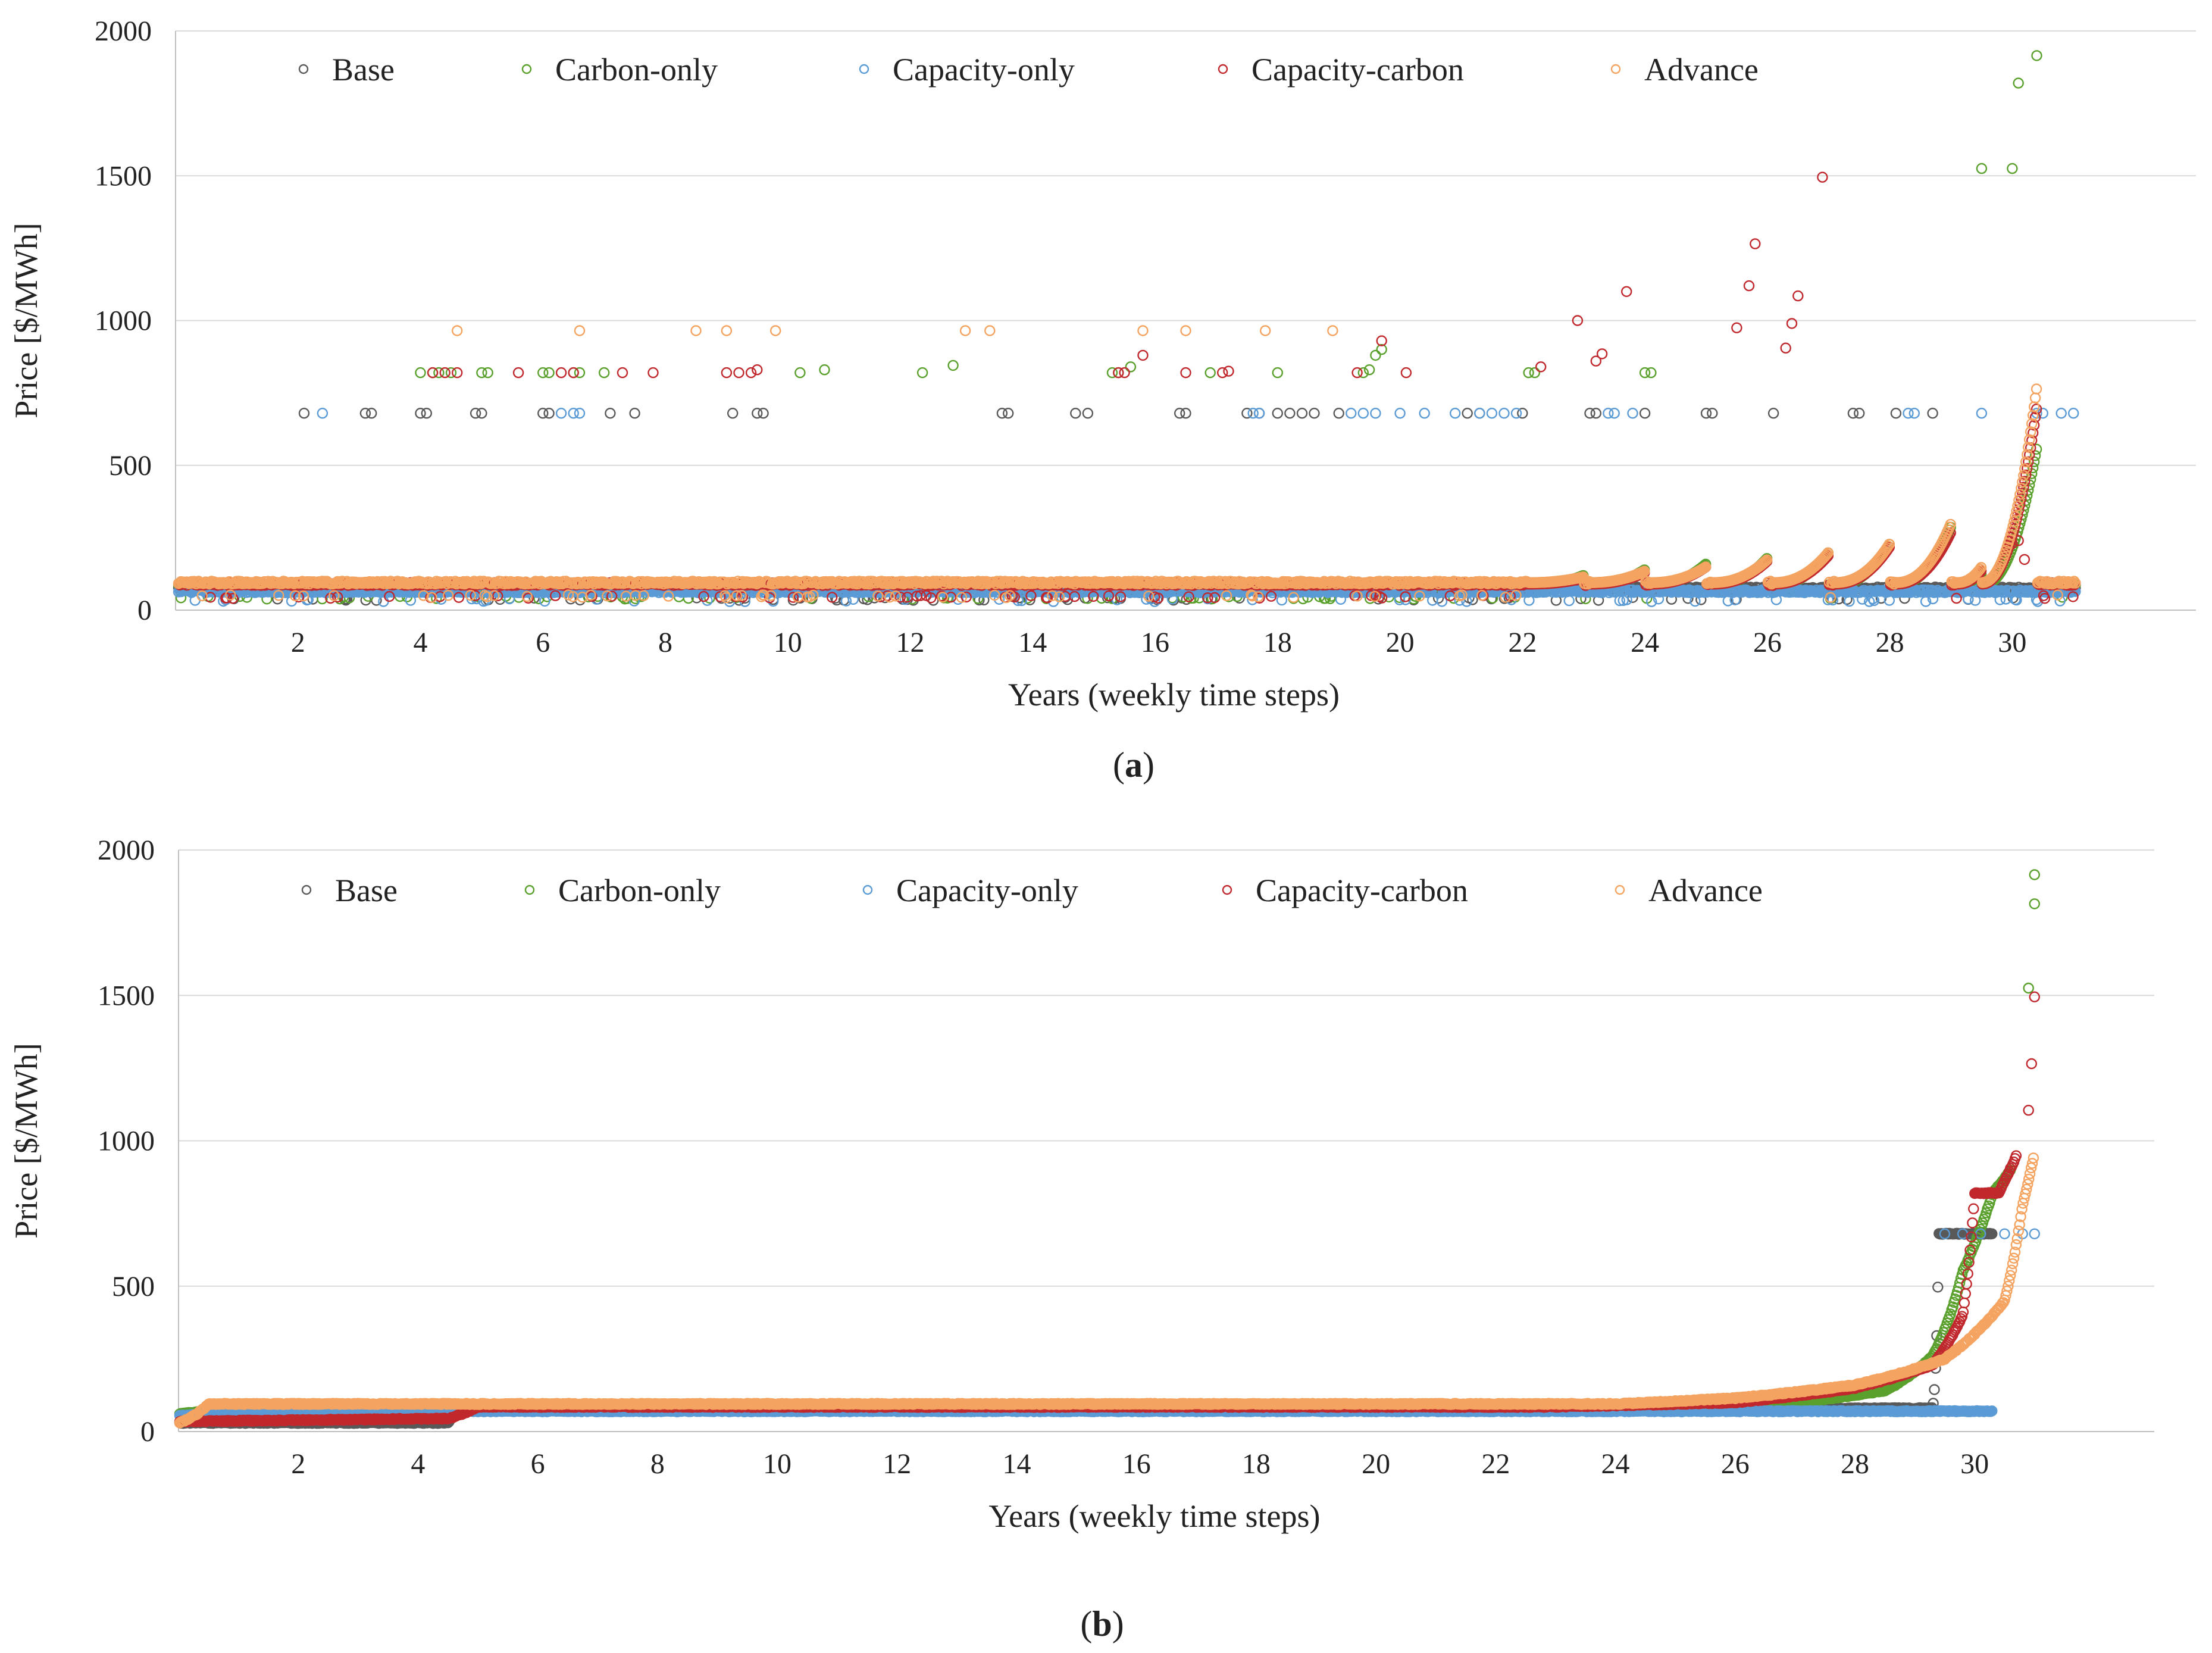 This screenshot has height=1653, width=2212. What do you see at coordinates (421, 642) in the screenshot?
I see `x-tick-label: 4` at bounding box center [421, 642].